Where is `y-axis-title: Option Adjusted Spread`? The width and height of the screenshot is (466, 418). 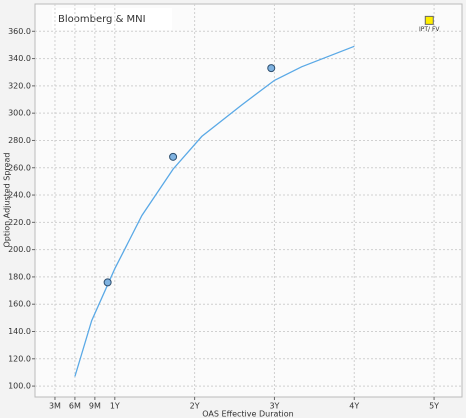 y-axis-title: Option Adjusted Spread is located at coordinates (7, 200).